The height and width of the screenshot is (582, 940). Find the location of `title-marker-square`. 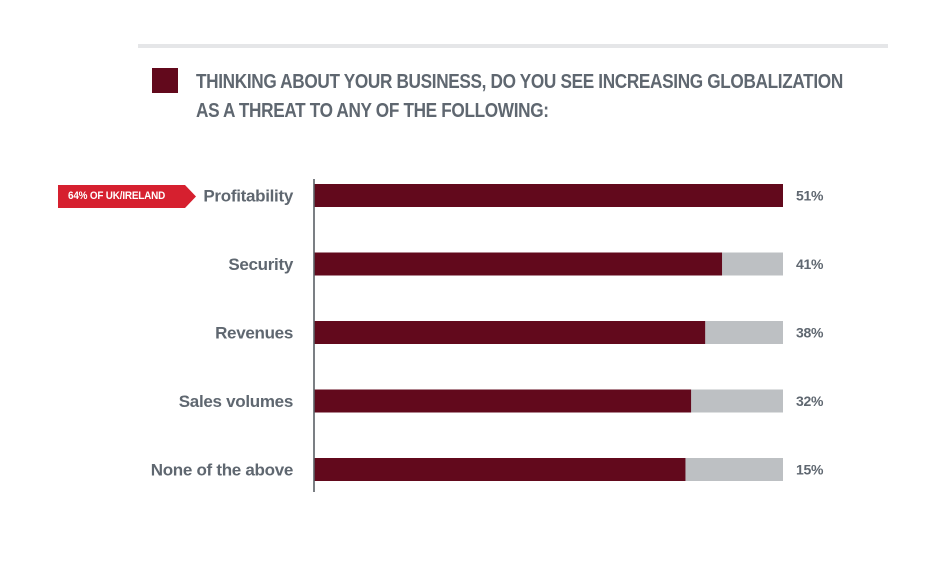

title-marker-square is located at coordinates (165, 80).